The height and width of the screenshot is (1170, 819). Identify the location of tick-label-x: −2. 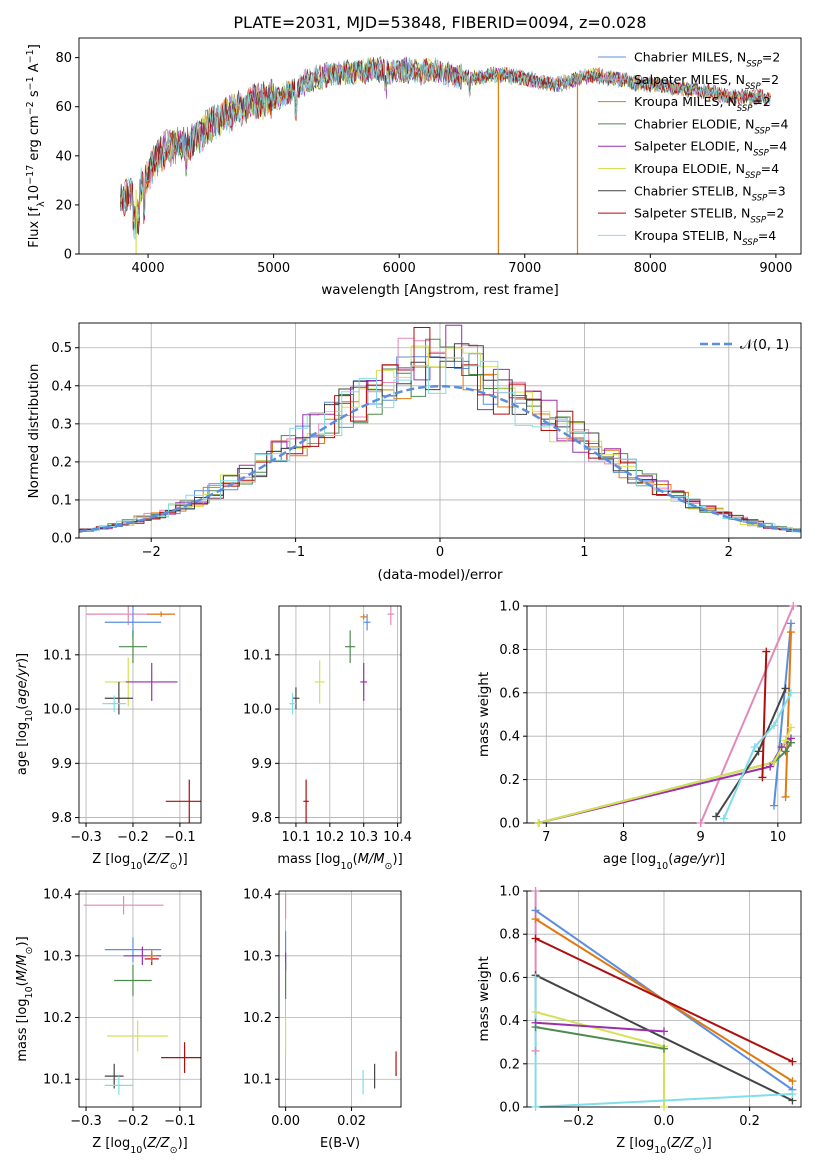
(151, 552).